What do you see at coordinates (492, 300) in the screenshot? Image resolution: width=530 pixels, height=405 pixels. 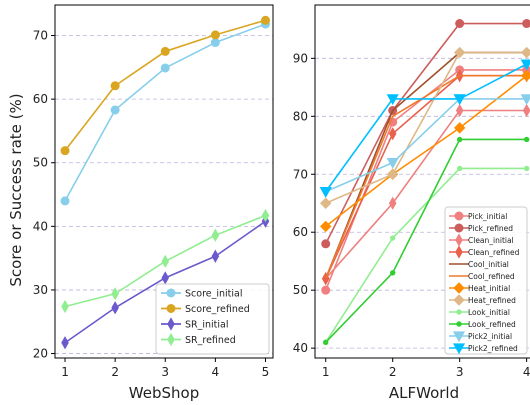 I see `legend-label: Heat_refined` at bounding box center [492, 300].